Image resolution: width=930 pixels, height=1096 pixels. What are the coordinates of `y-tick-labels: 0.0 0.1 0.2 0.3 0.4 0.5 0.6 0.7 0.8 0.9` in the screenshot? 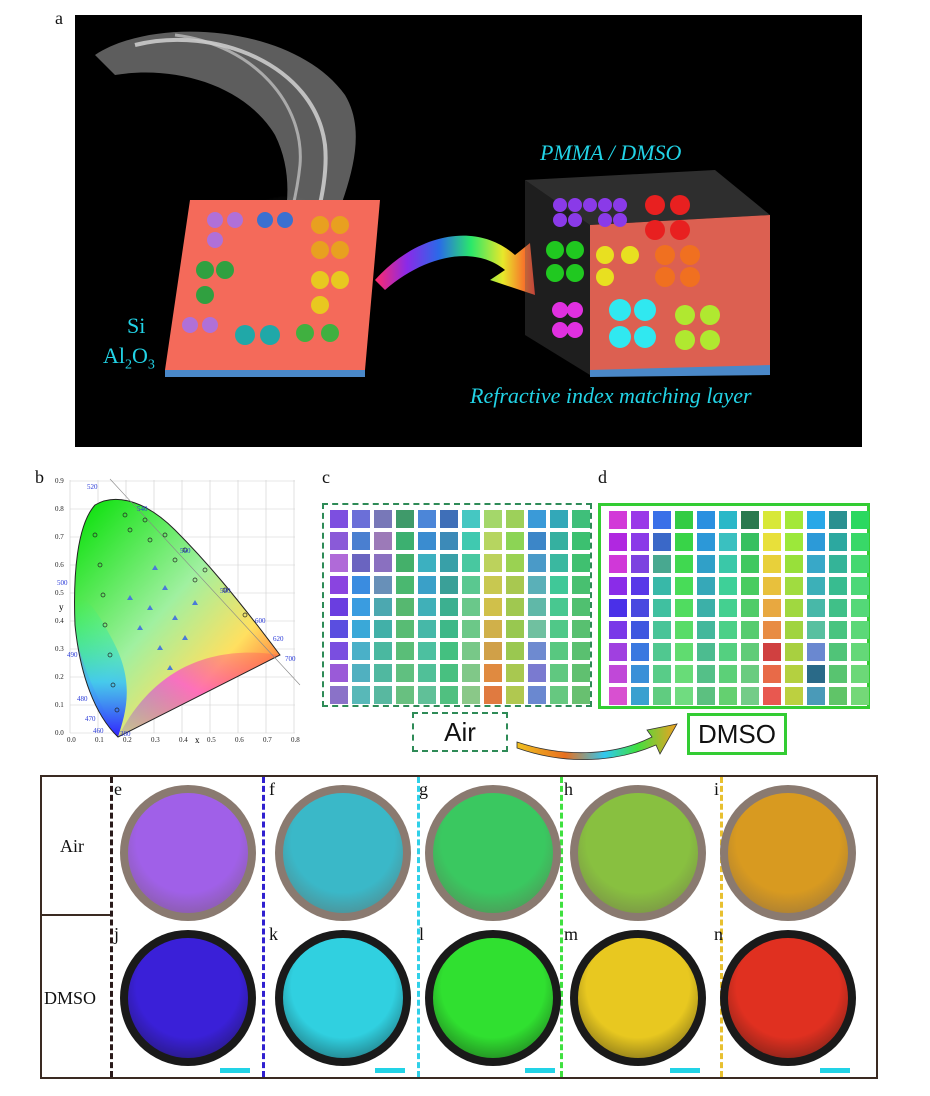 It's located at (59, 607).